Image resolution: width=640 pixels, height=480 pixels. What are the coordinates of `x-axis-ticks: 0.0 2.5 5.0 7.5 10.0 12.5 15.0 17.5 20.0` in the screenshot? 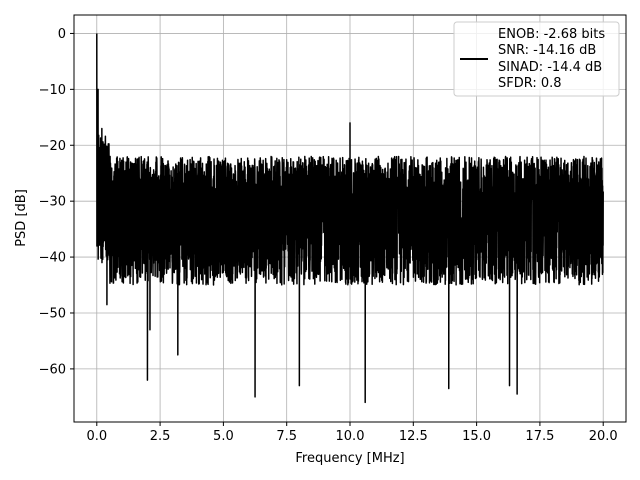 It's located at (352, 433).